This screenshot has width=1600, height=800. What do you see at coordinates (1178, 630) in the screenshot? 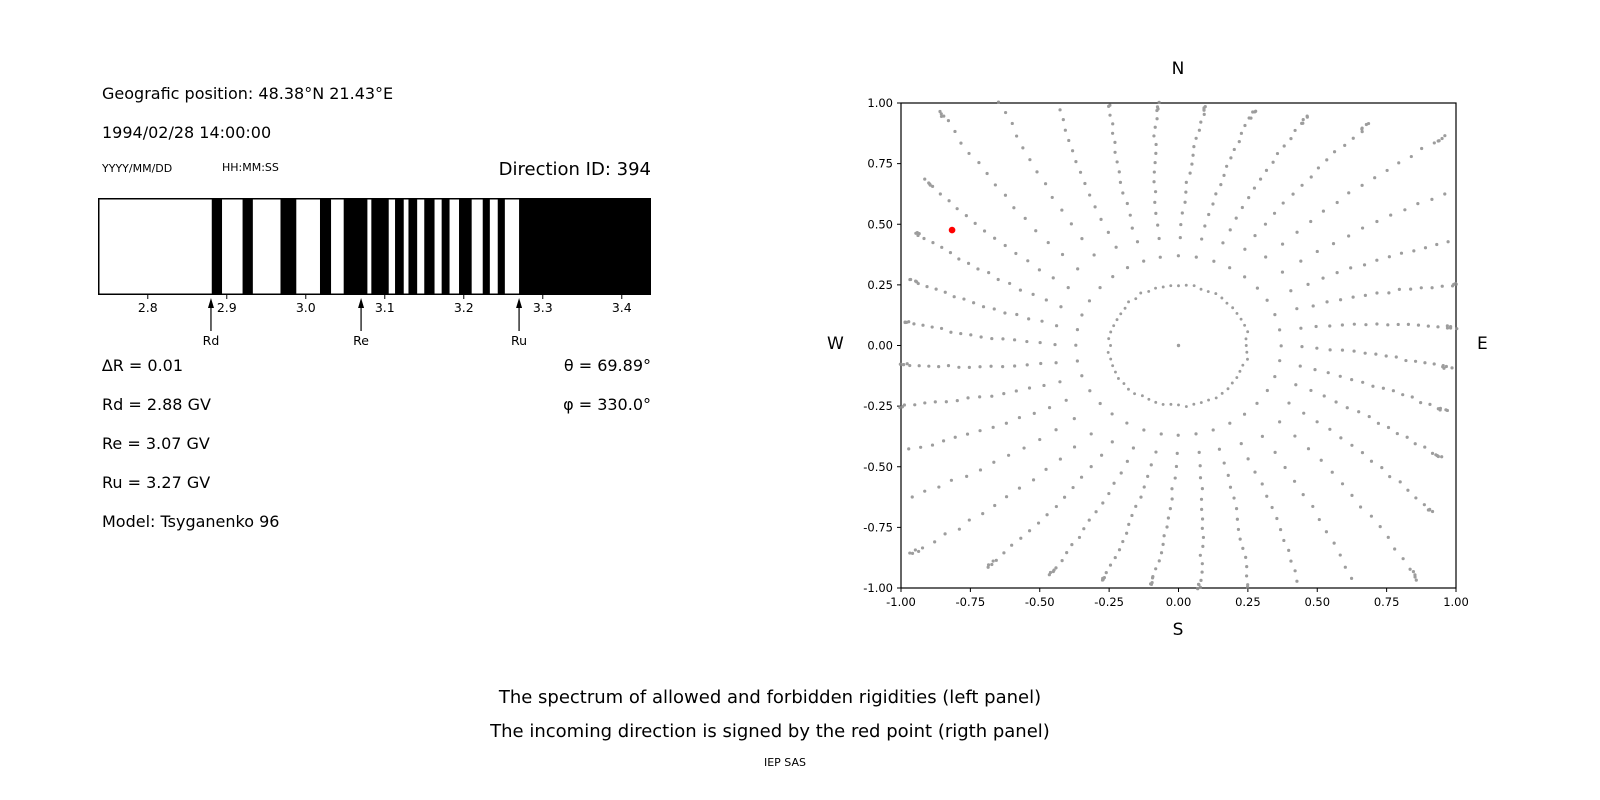
I see `compass-south-label: S` at bounding box center [1178, 630].